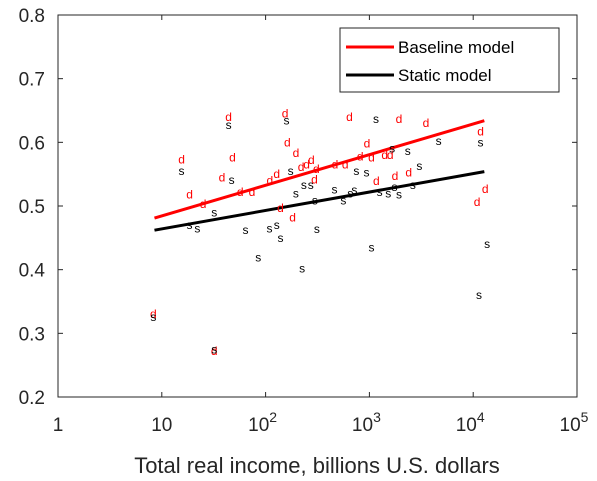  Describe the element at coordinates (32, 143) in the screenshot. I see `y-tick-label: 0.6` at that location.